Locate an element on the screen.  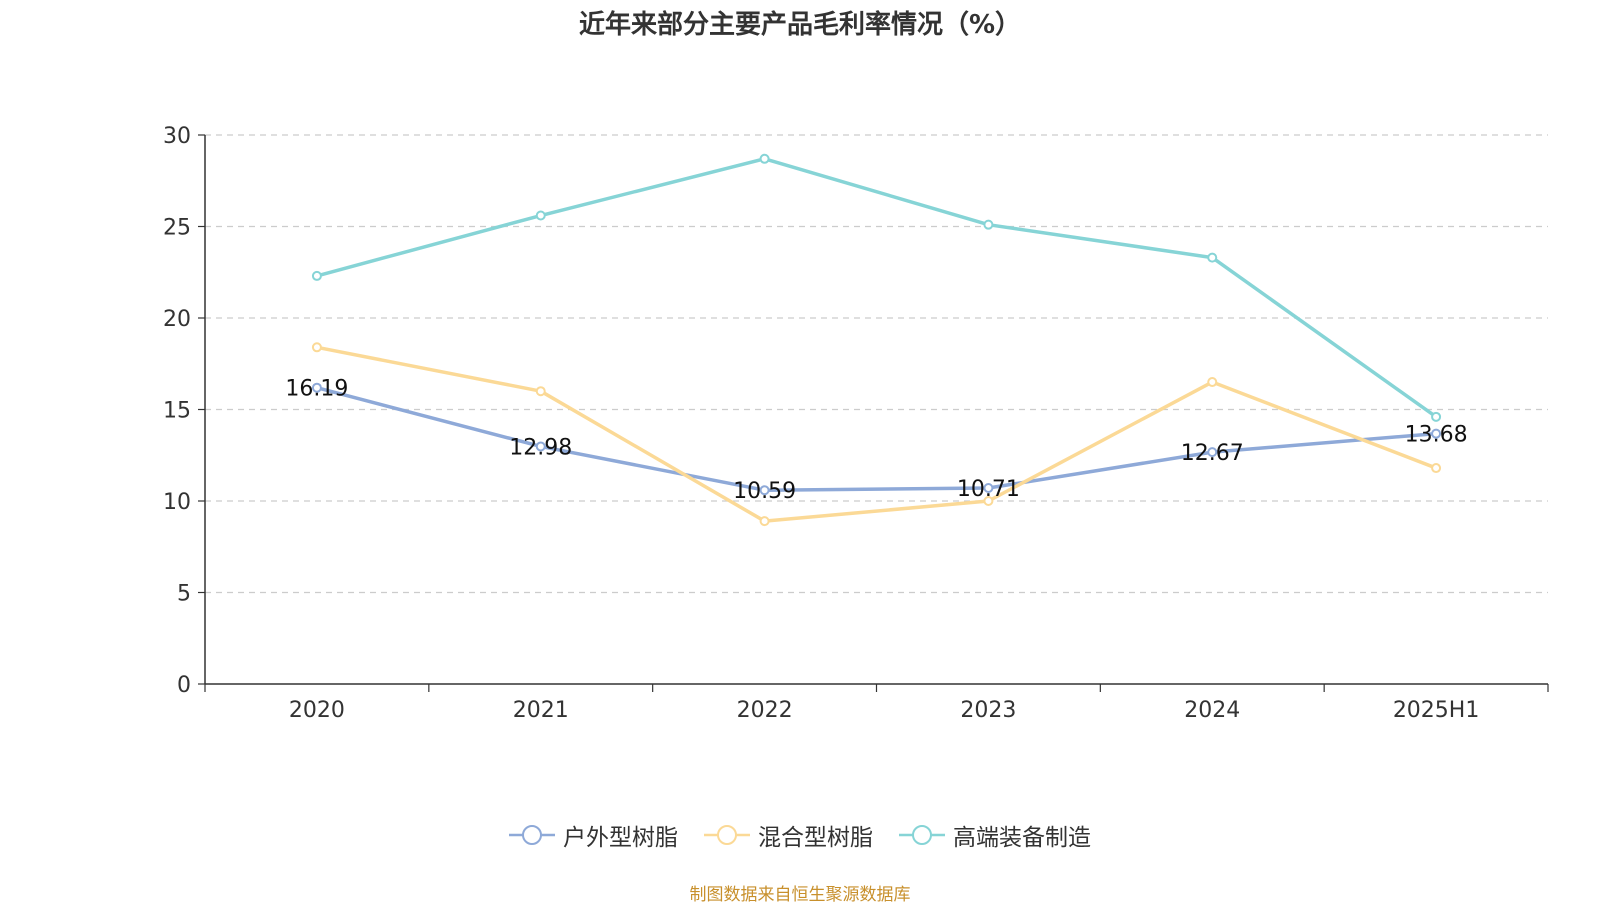
legend-item: 户外型树脂 is located at coordinates (593, 835).